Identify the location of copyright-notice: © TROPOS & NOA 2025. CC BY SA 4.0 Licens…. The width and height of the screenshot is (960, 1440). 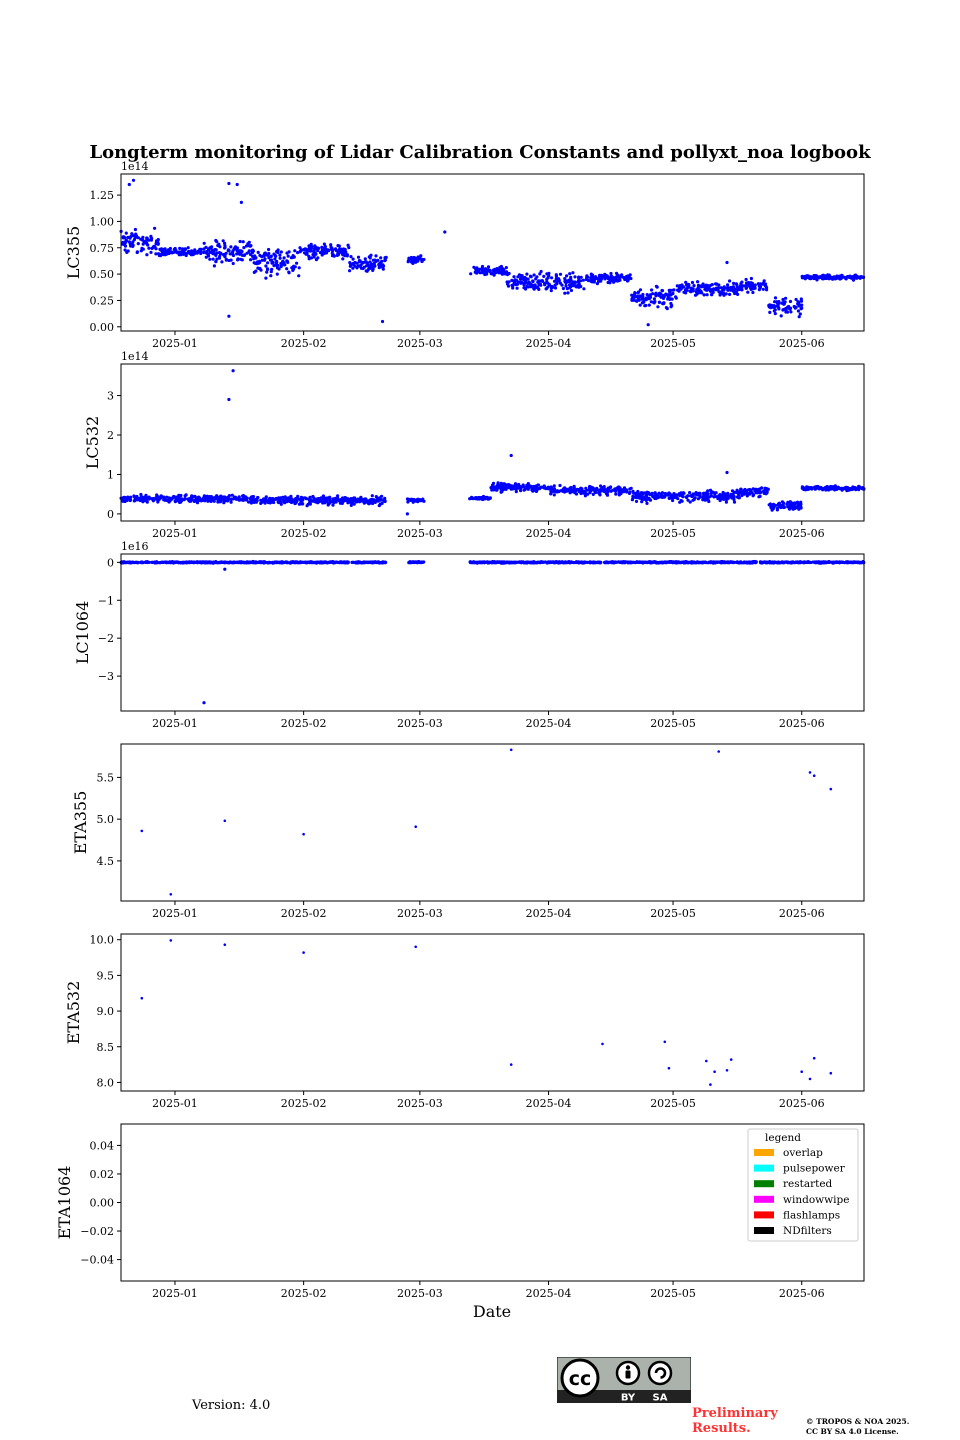
(876, 1427).